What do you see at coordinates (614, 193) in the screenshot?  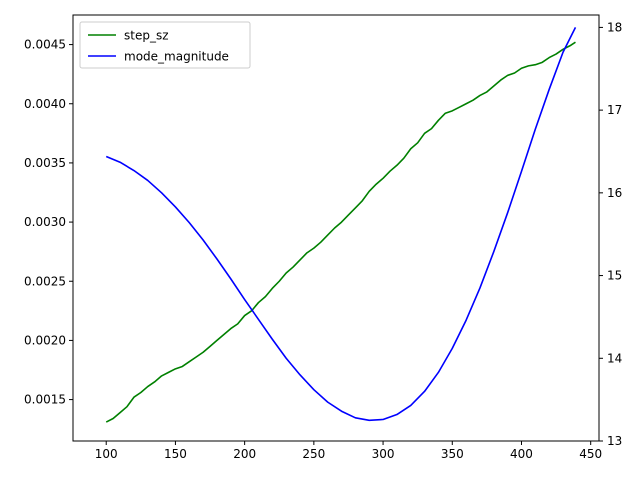 I see `y-right-tick-label: 16` at bounding box center [614, 193].